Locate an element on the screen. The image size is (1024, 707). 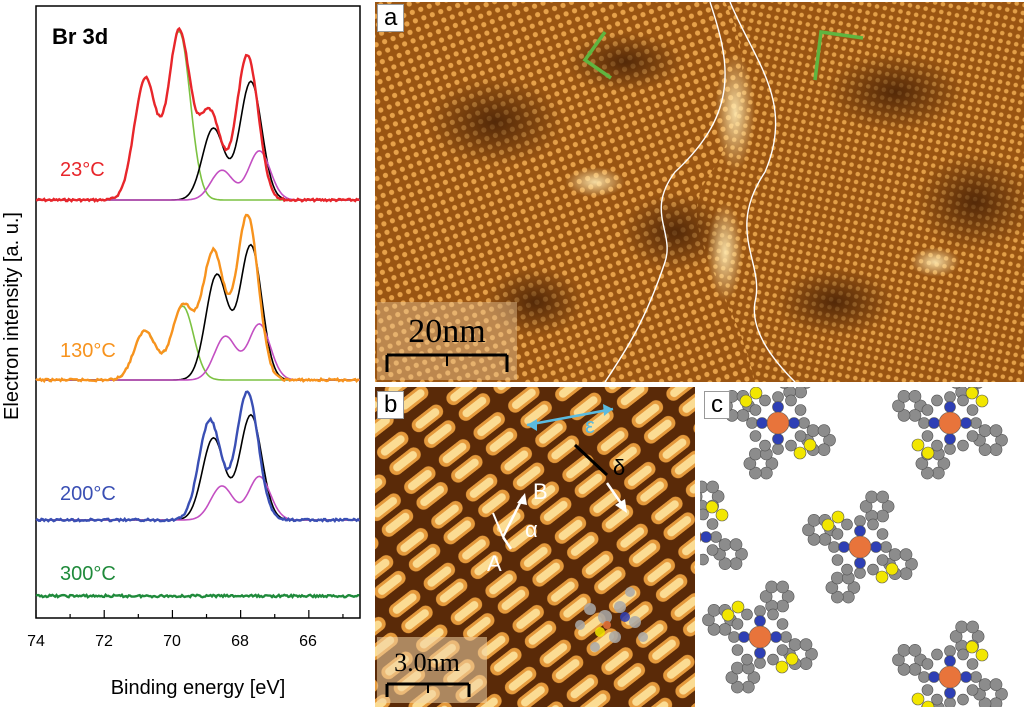
label-A: A is located at coordinates (494, 563).